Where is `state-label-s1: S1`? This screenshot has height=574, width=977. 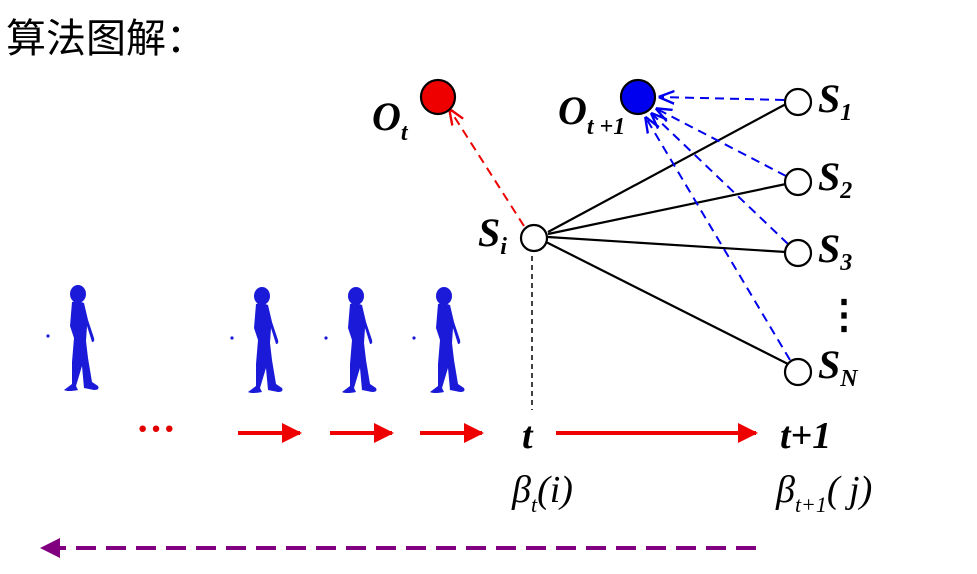
state-label-s1: S1 is located at coordinates (835, 101).